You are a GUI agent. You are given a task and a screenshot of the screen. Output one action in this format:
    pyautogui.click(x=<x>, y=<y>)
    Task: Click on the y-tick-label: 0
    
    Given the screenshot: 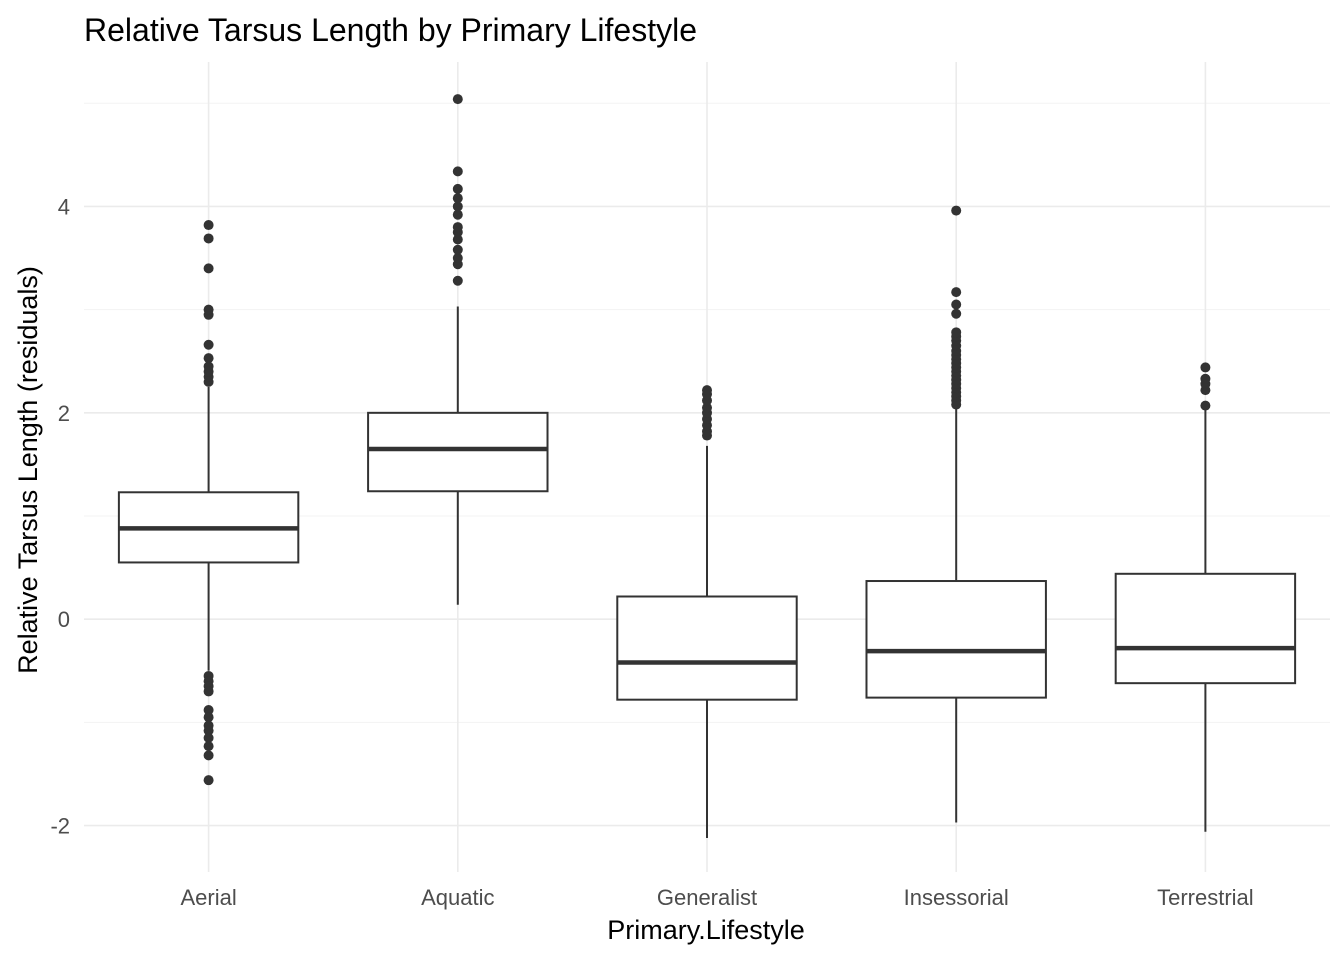 What is the action you would take?
    pyautogui.click(x=64, y=619)
    